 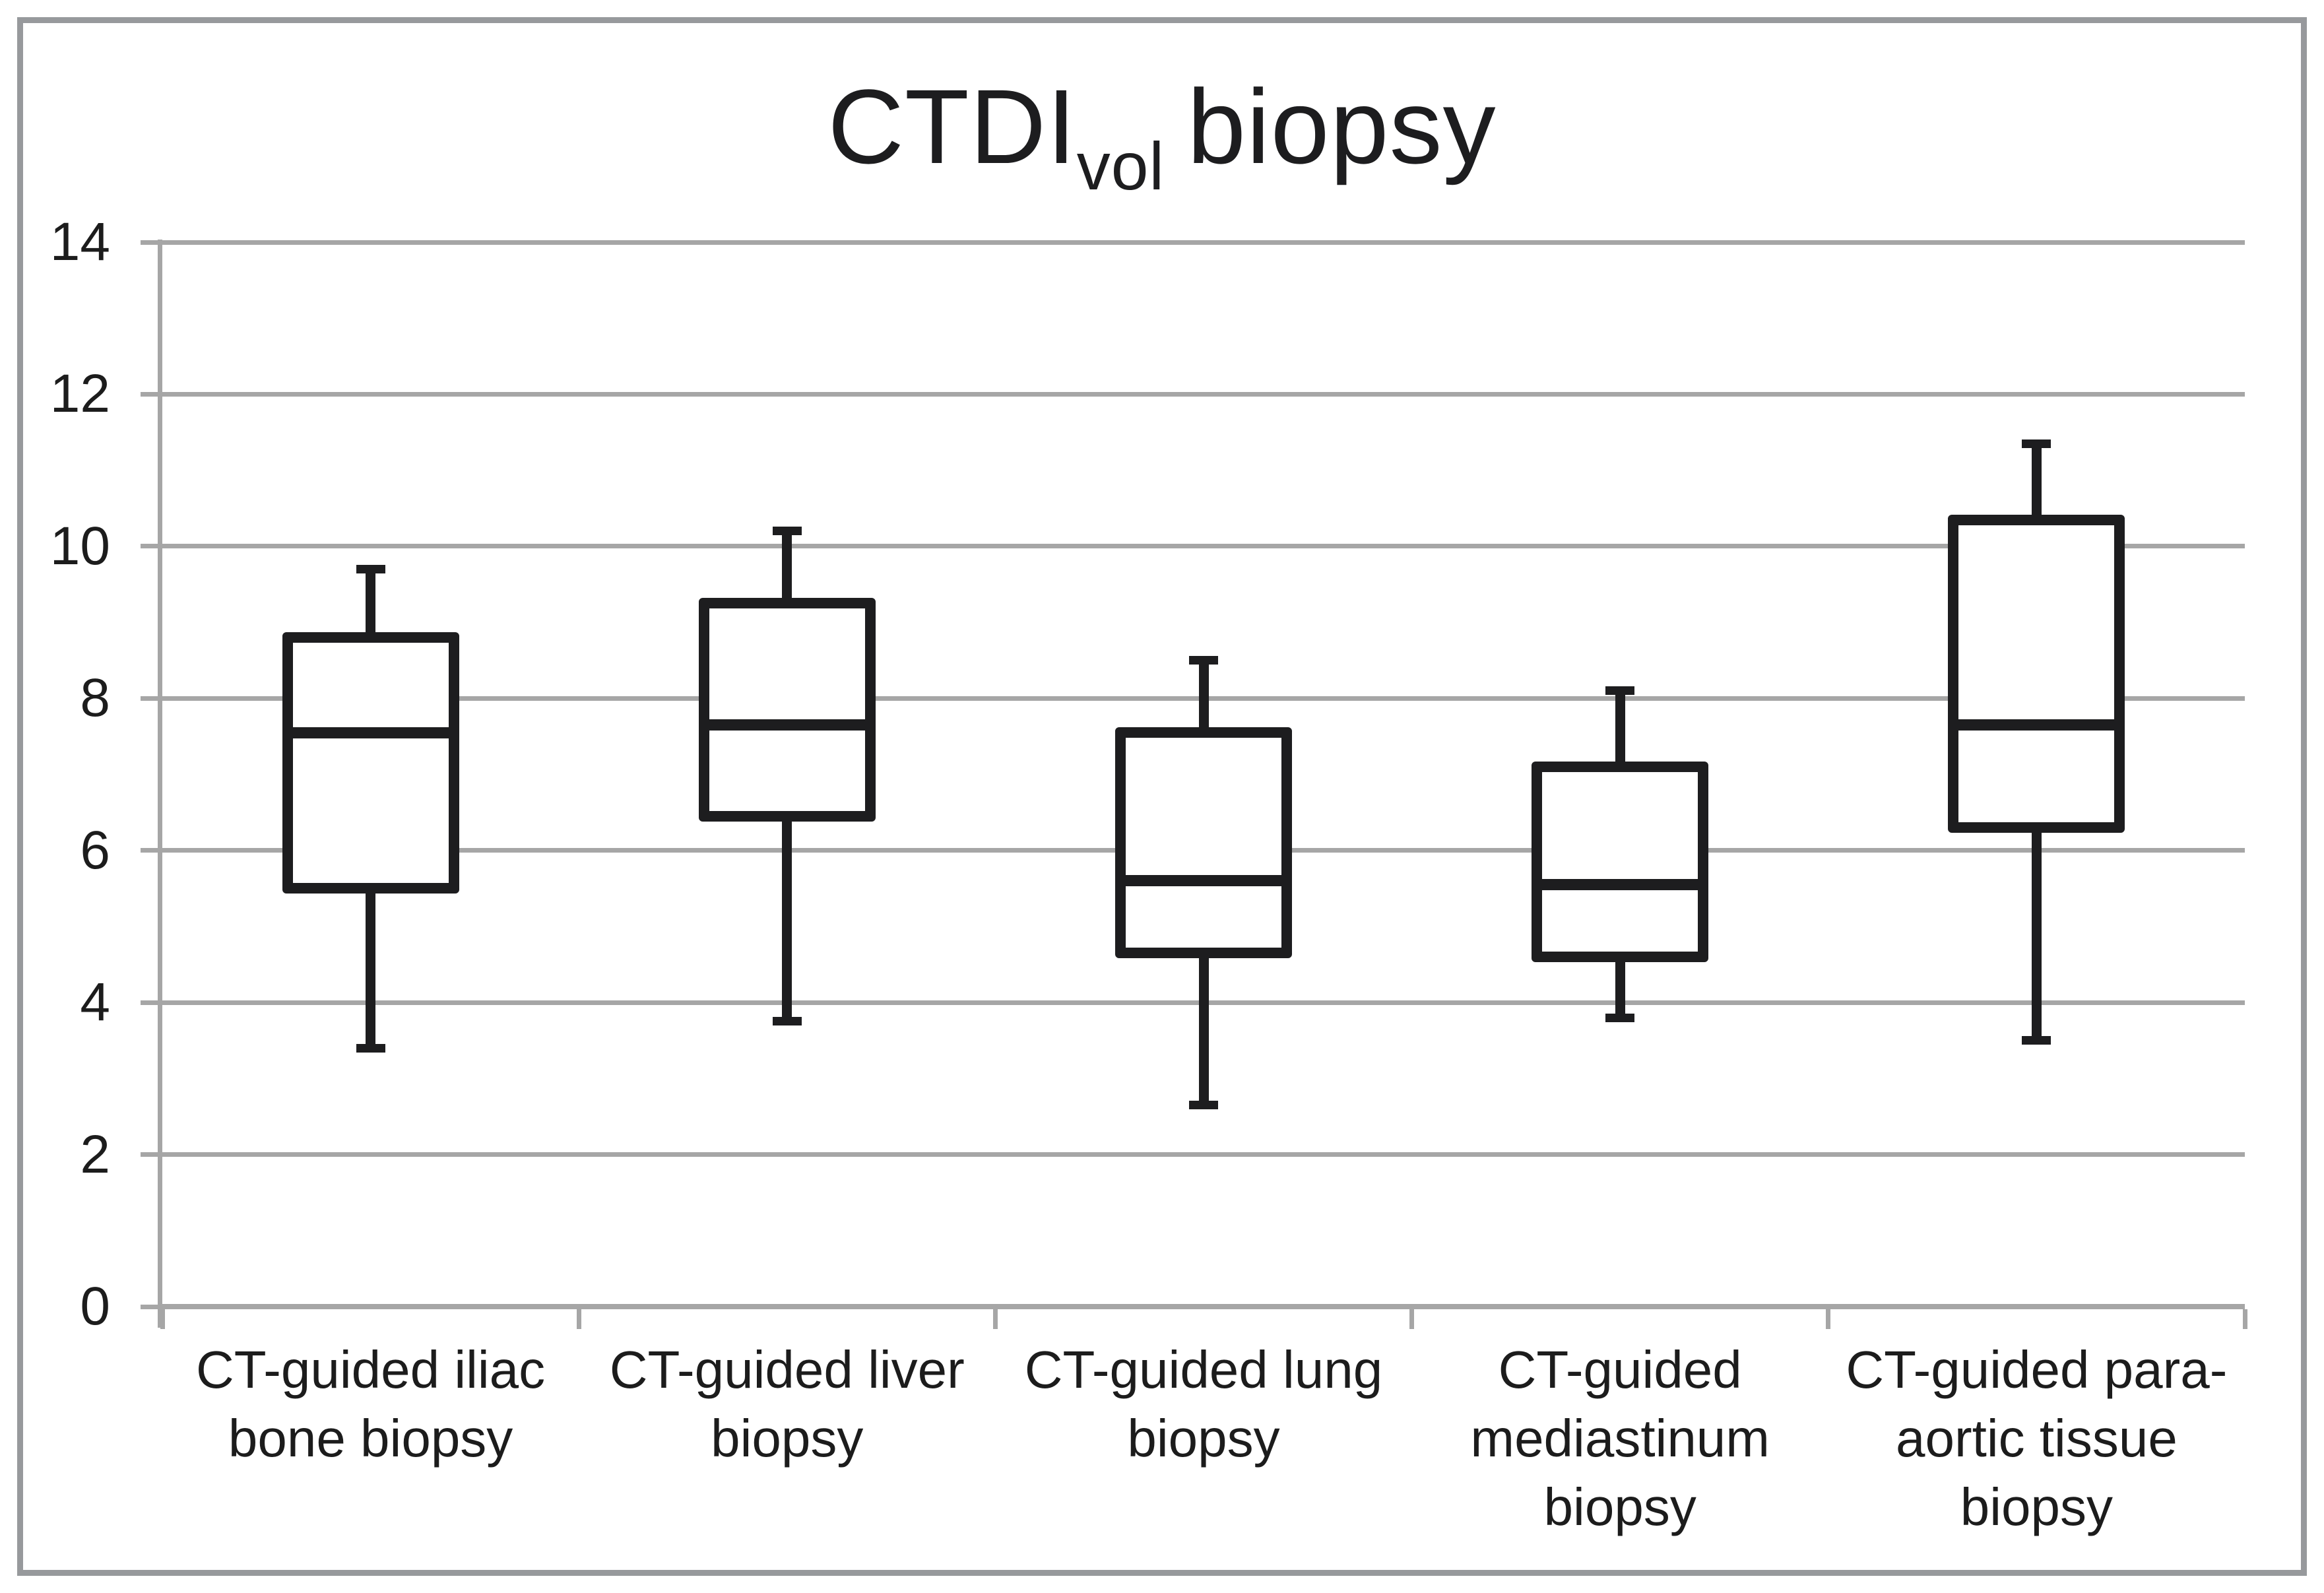 What do you see at coordinates (95, 698) in the screenshot?
I see `y-tick-label: 8` at bounding box center [95, 698].